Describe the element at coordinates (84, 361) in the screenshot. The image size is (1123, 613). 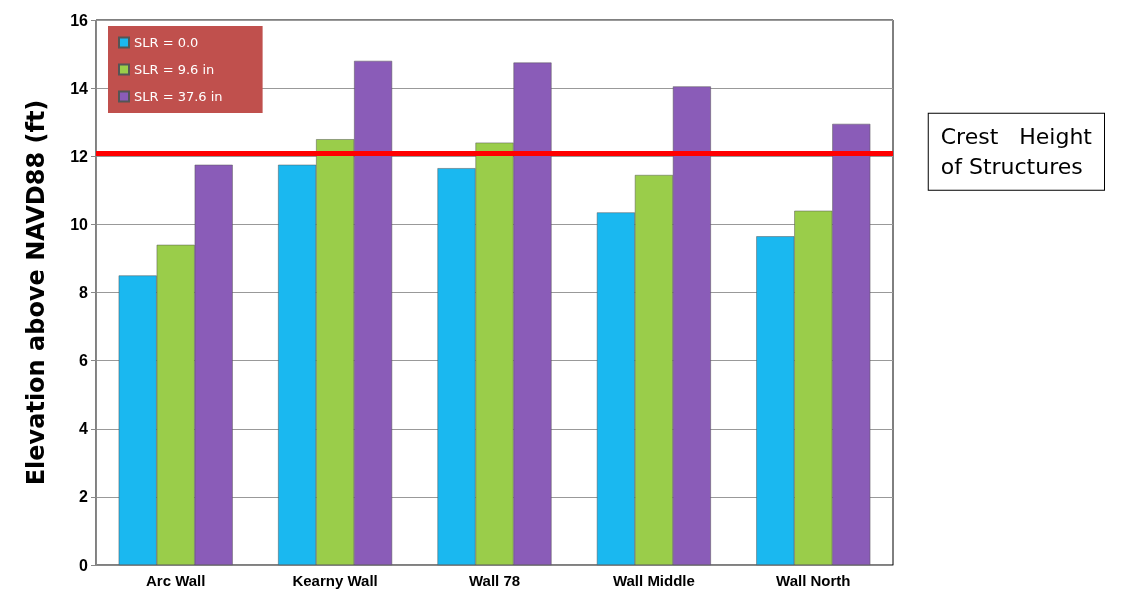
I see `y-tick-label: 6` at that location.